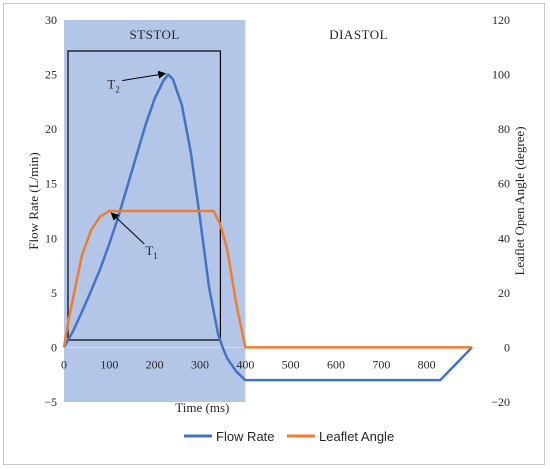 The image size is (550, 469). I want to click on right-y-axis-title: Leaflet Open Angle (degree), so click(519, 200).